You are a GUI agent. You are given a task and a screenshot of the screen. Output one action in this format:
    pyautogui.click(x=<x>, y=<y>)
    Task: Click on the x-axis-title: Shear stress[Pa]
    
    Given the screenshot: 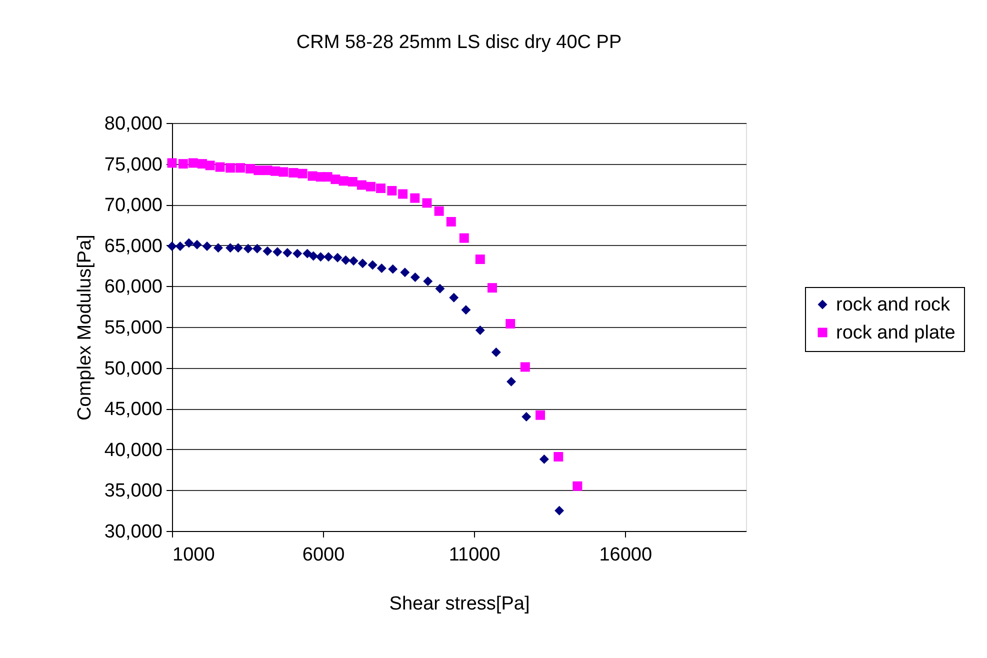 What is the action you would take?
    pyautogui.click(x=459, y=604)
    